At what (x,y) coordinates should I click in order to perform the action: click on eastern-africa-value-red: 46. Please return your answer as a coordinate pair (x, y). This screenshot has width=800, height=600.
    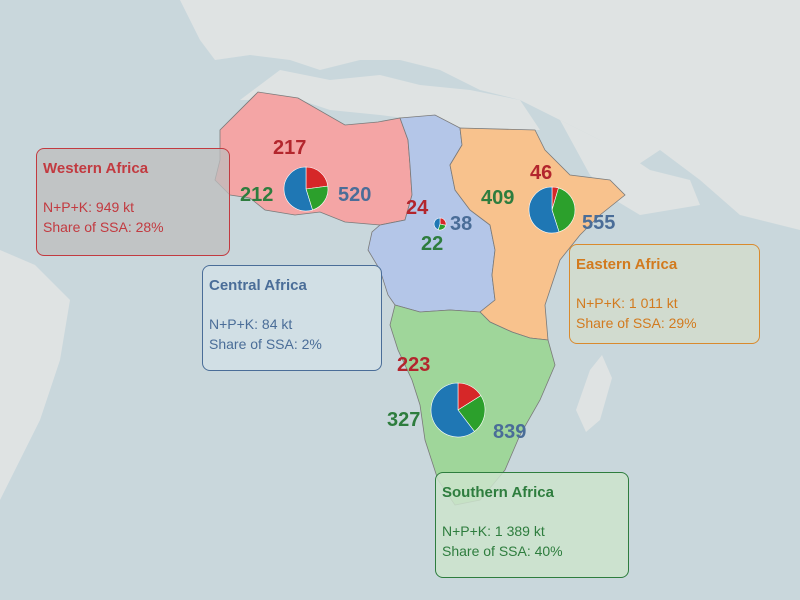
    Looking at the image, I should click on (541, 173).